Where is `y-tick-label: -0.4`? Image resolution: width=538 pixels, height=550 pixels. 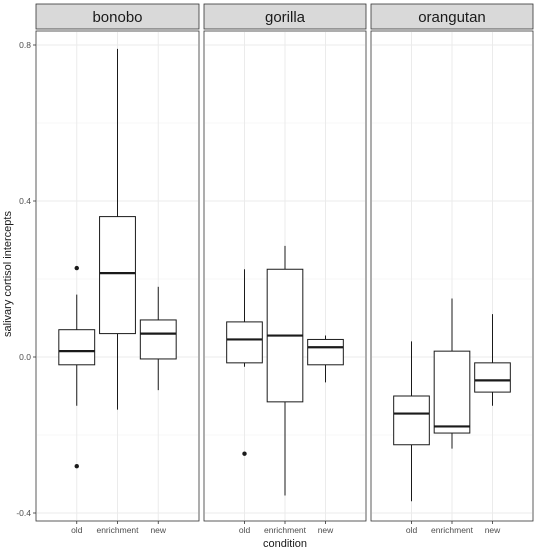 y-tick-label: -0.4 is located at coordinates (23, 513).